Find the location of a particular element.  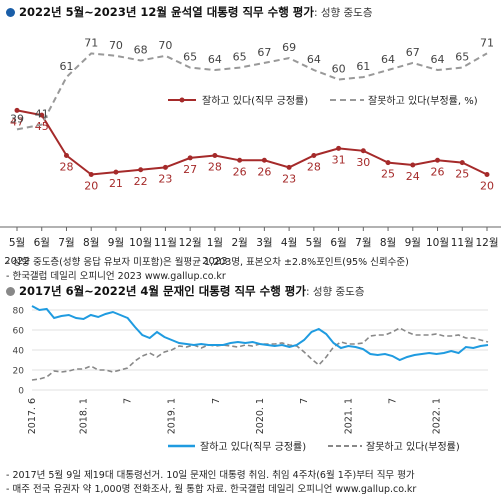

x-tick-label: 2018. 1 is located at coordinates (83, 416).